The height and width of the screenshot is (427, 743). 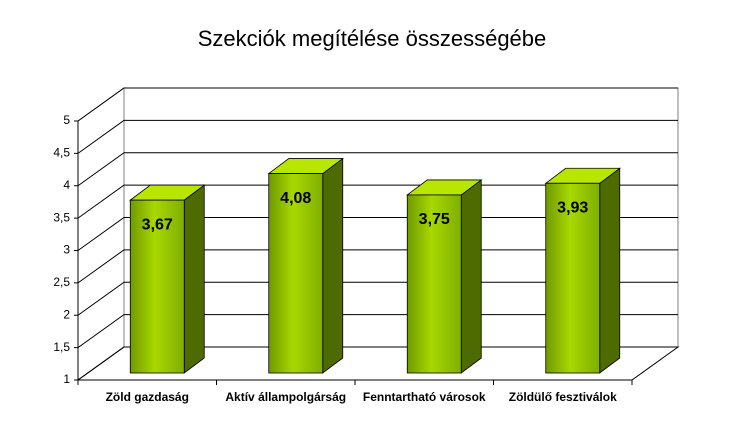 I want to click on x-tick-label: Zöldülő fesztiválok, so click(x=563, y=397).